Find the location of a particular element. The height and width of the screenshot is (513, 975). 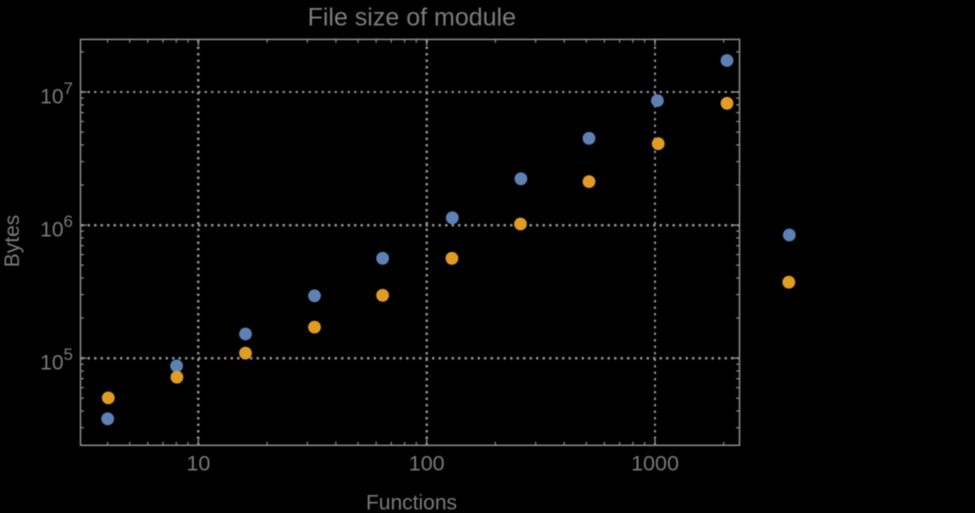

svg-text: 10⁵ is located at coordinates (56, 360).